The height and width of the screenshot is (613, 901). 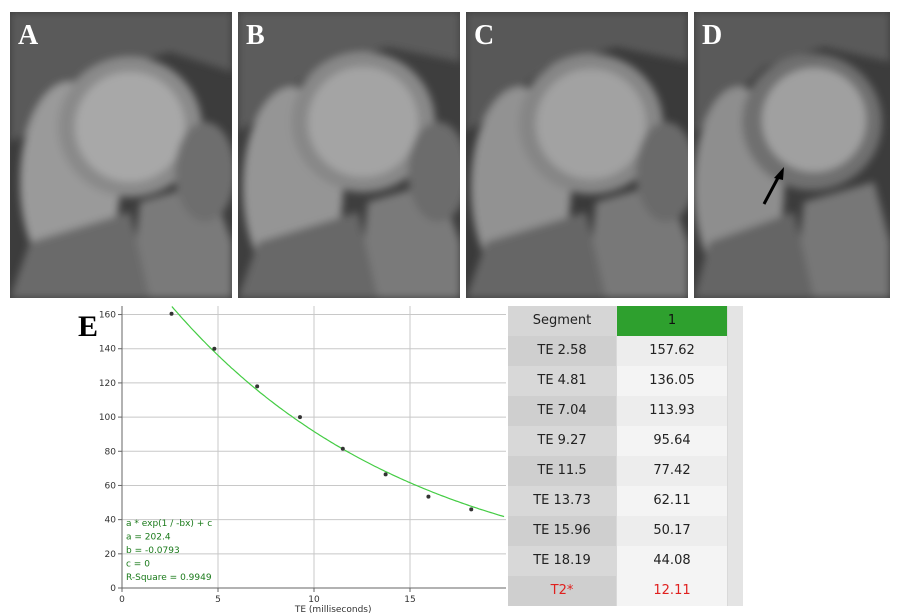 I want to click on header-label: Segment, so click(x=562, y=321).